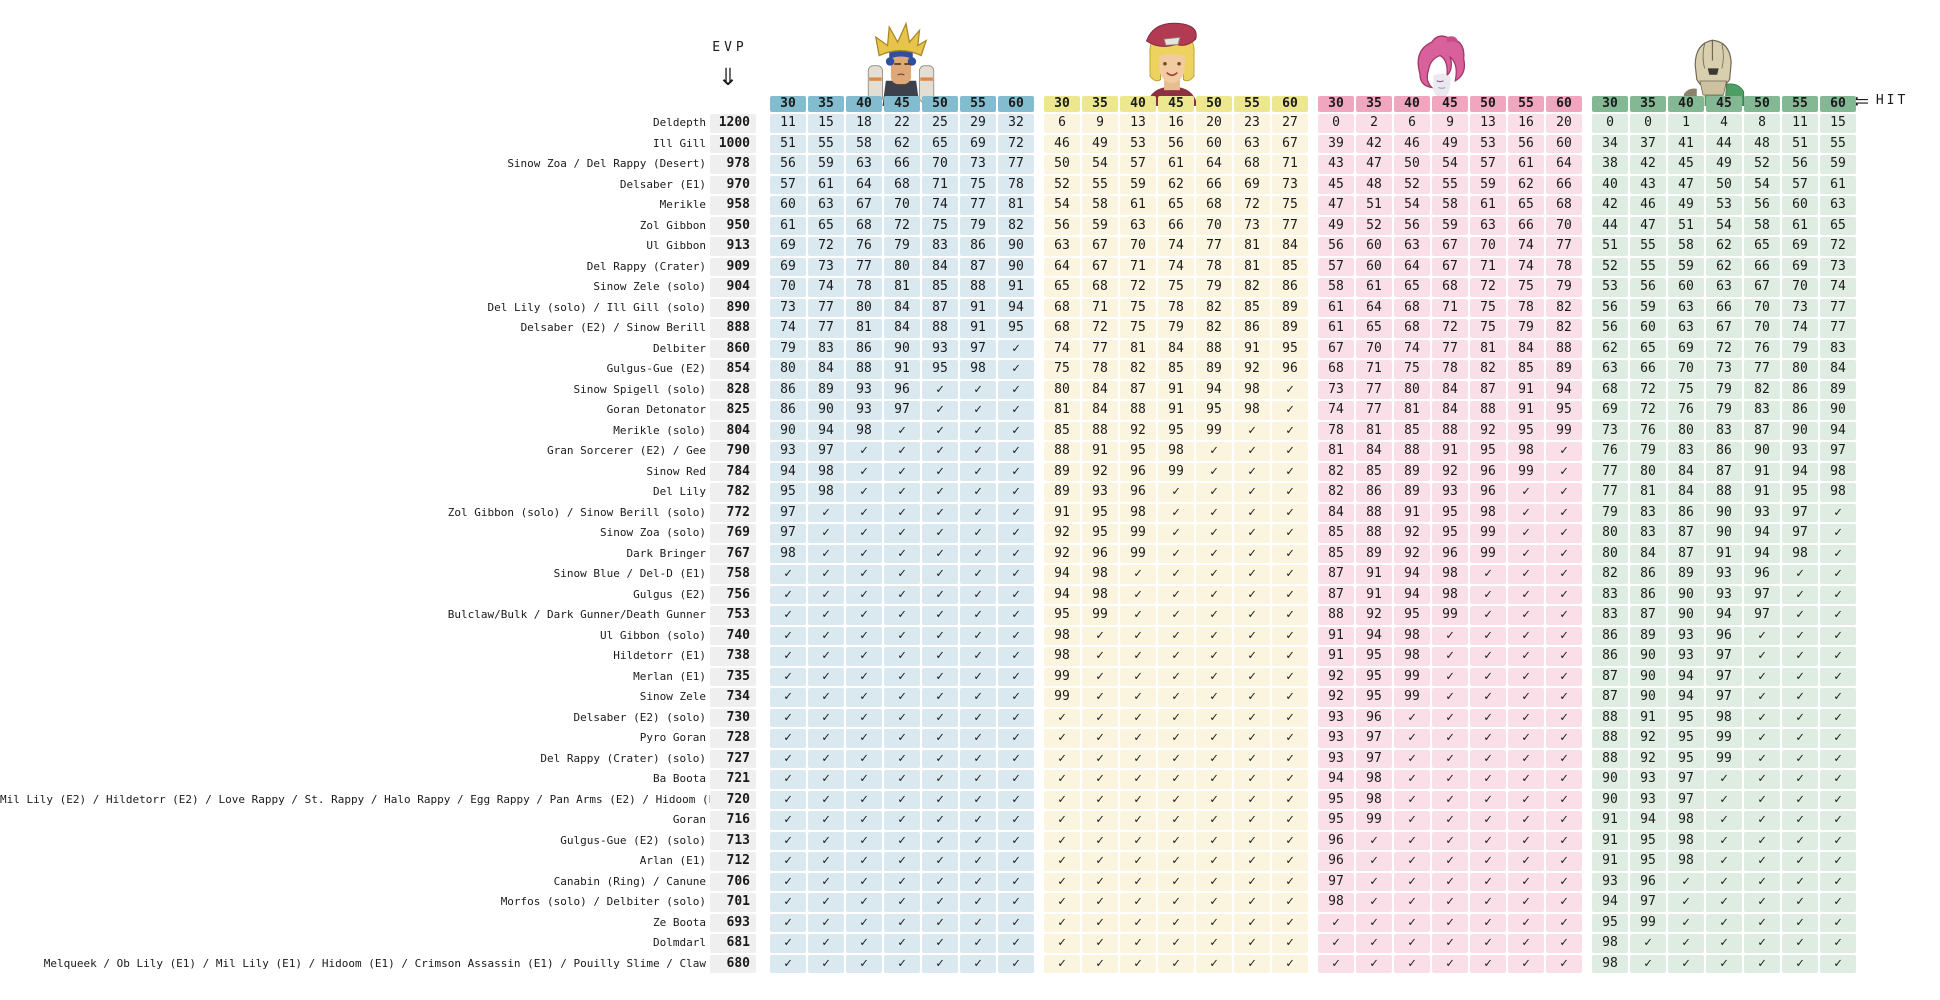 Image resolution: width=1940 pixels, height=1000 pixels. Describe the element at coordinates (902, 246) in the screenshot. I see `hit-cell: 79` at that location.